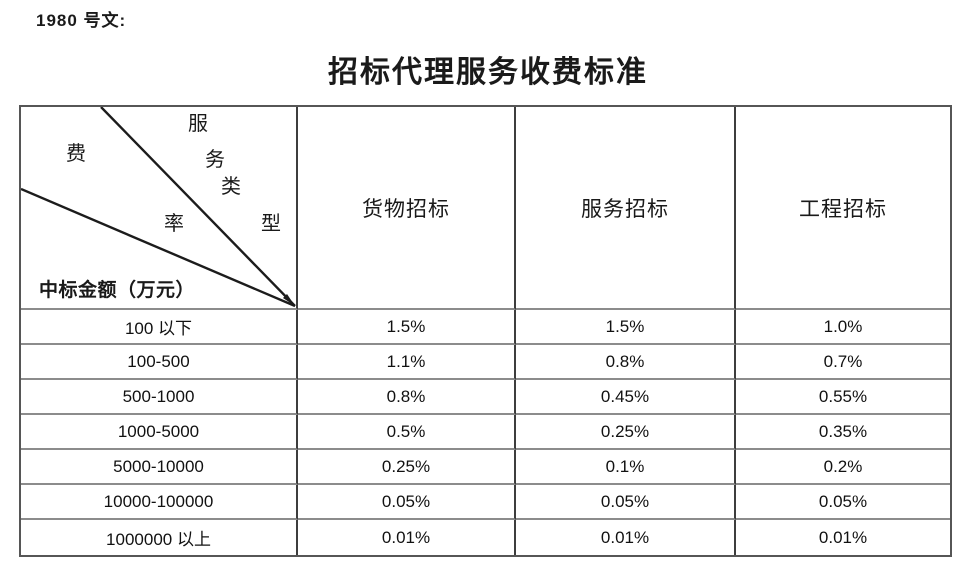 The height and width of the screenshot is (581, 976). I want to click on corner-label-fee-char: 费, so click(76, 154).